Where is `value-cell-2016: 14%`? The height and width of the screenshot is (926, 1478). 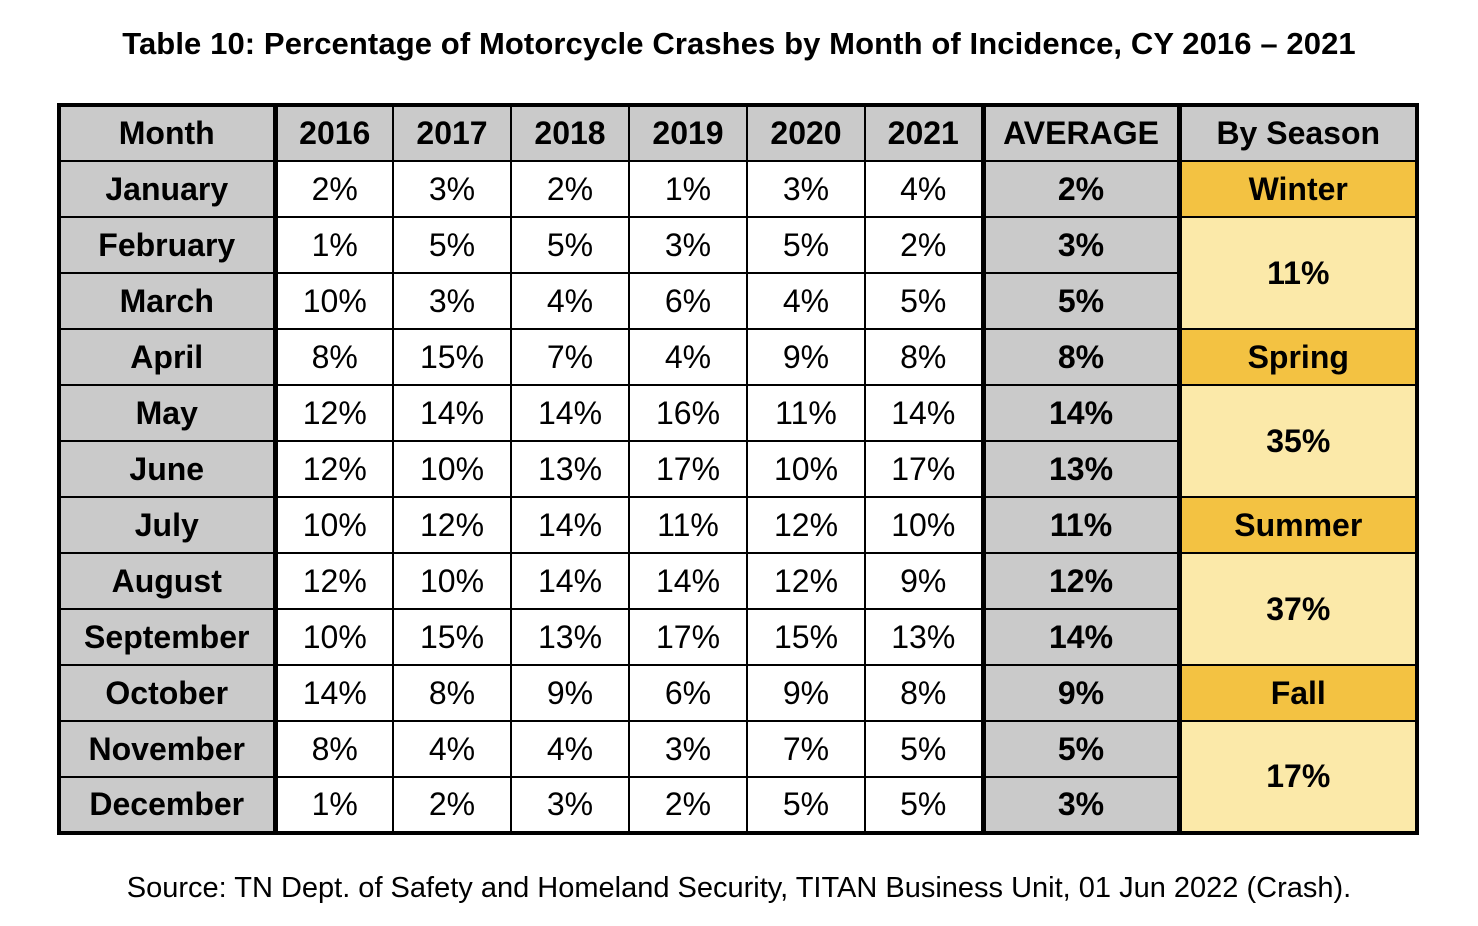
value-cell-2016: 14% is located at coordinates (334, 693).